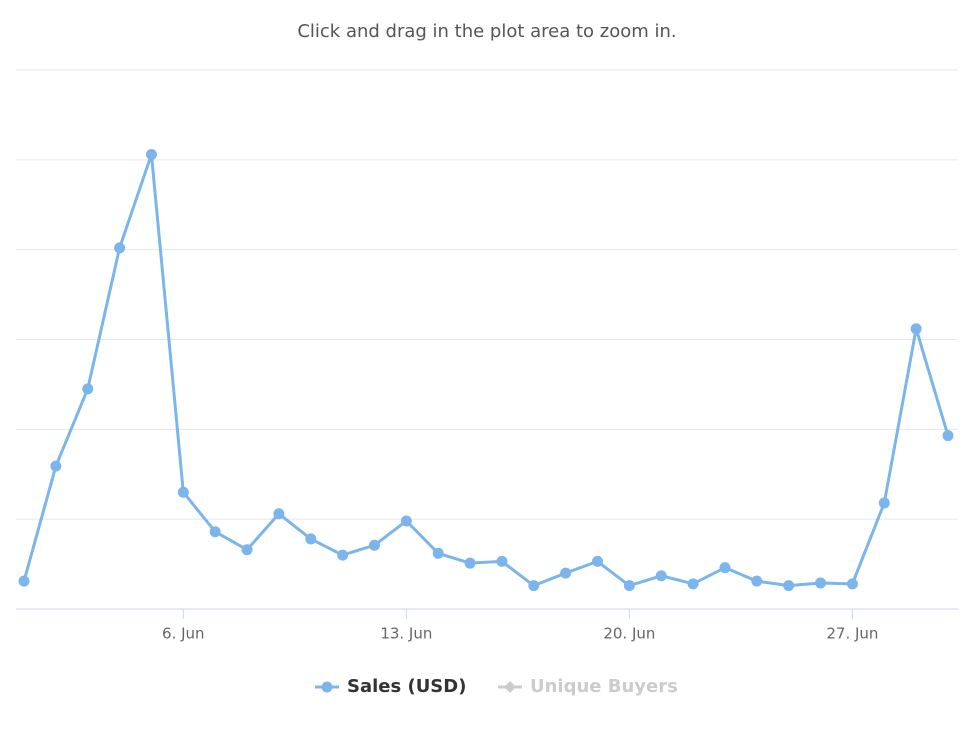  Describe the element at coordinates (604, 686) in the screenshot. I see `legend-item: Unique Buyers` at that location.